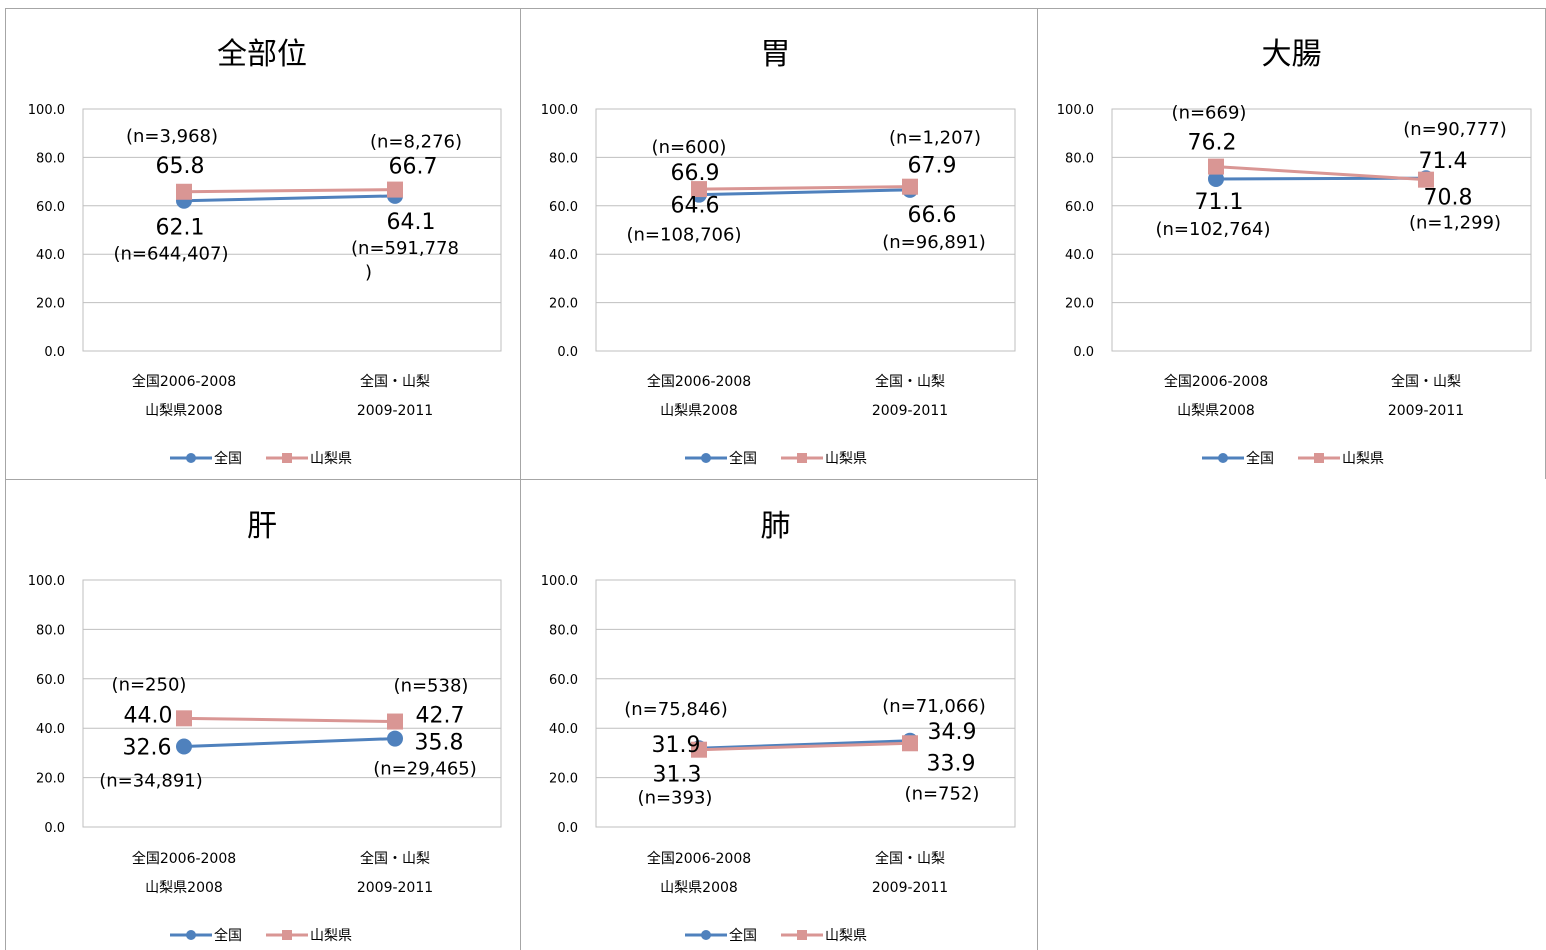 This screenshot has height=950, width=1546. Describe the element at coordinates (935, 138) in the screenshot. I see `data-label-n: (n=1,207)` at that location.